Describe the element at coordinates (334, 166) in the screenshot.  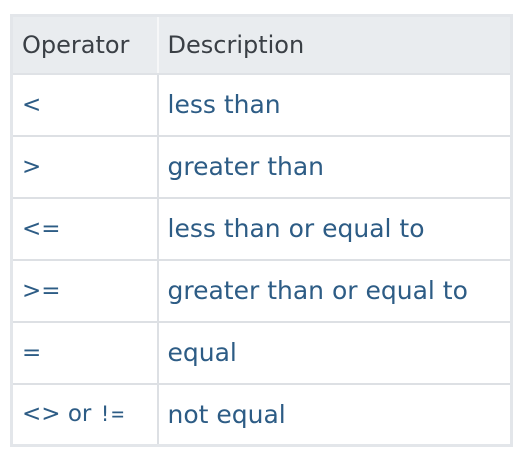
I see `description-cell: greater than` at that location.